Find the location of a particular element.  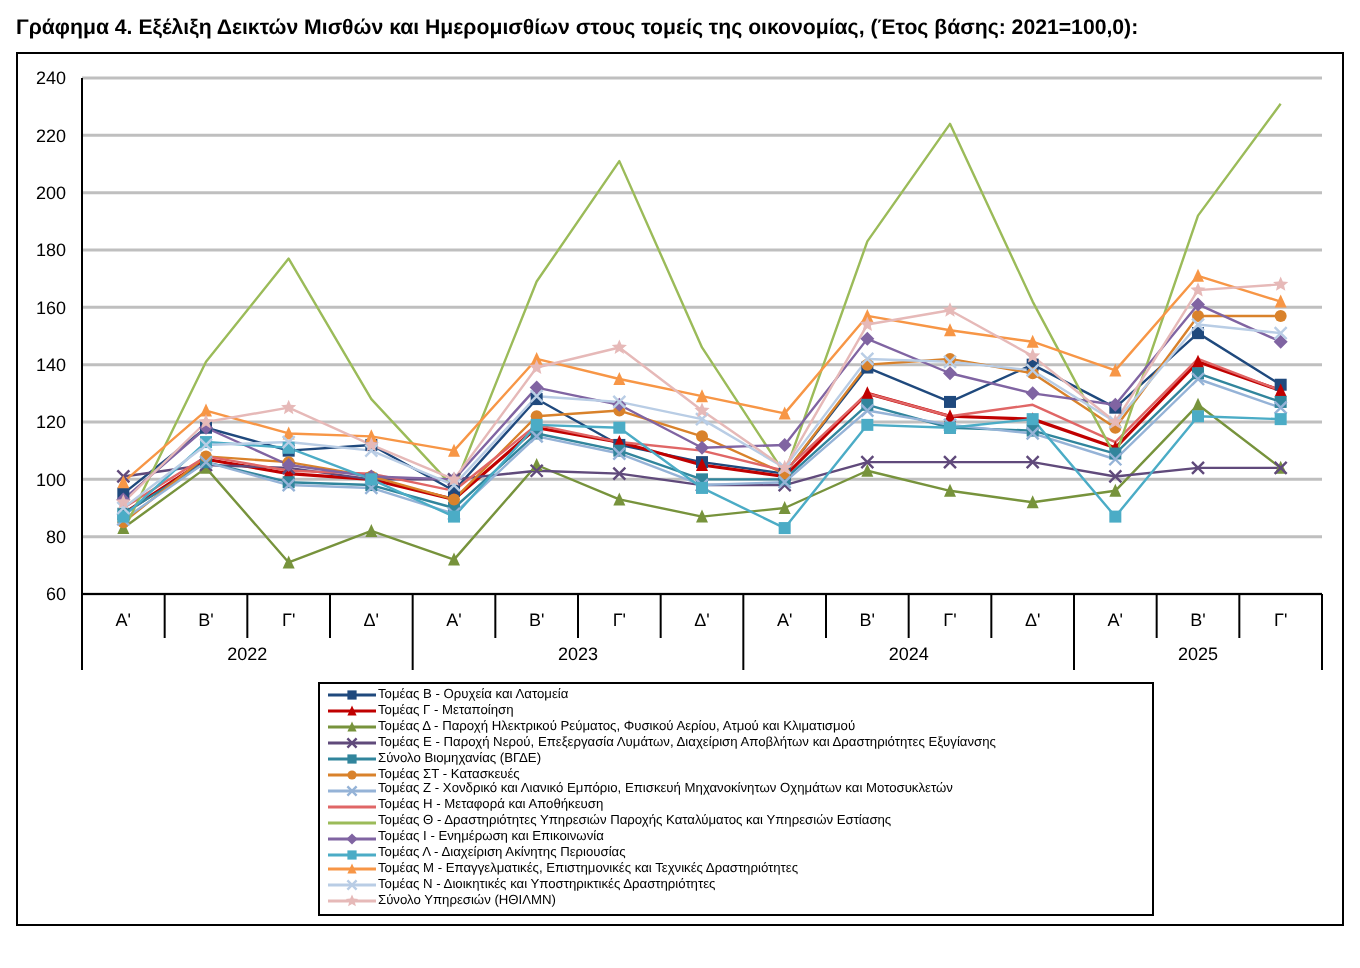

y-tick-label: 120 is located at coordinates (50, 422).